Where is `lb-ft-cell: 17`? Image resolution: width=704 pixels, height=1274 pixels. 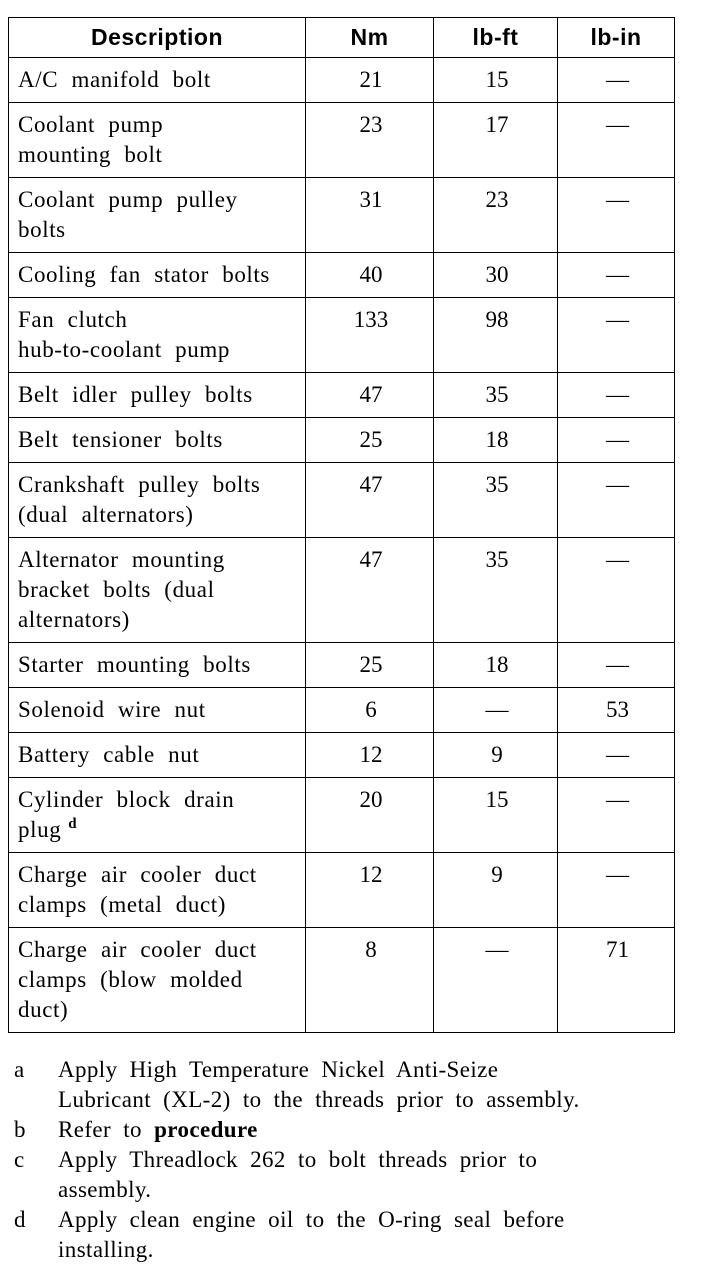
lb-ft-cell: 17 is located at coordinates (495, 140).